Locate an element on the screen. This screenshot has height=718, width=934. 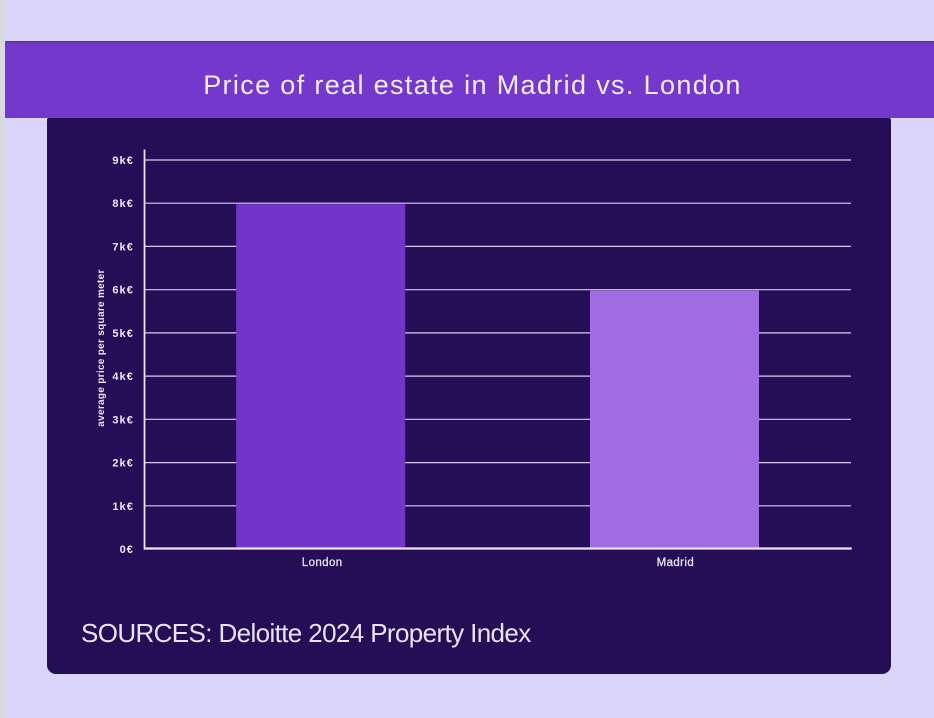
svg-text: average price per square meter is located at coordinates (101, 347).